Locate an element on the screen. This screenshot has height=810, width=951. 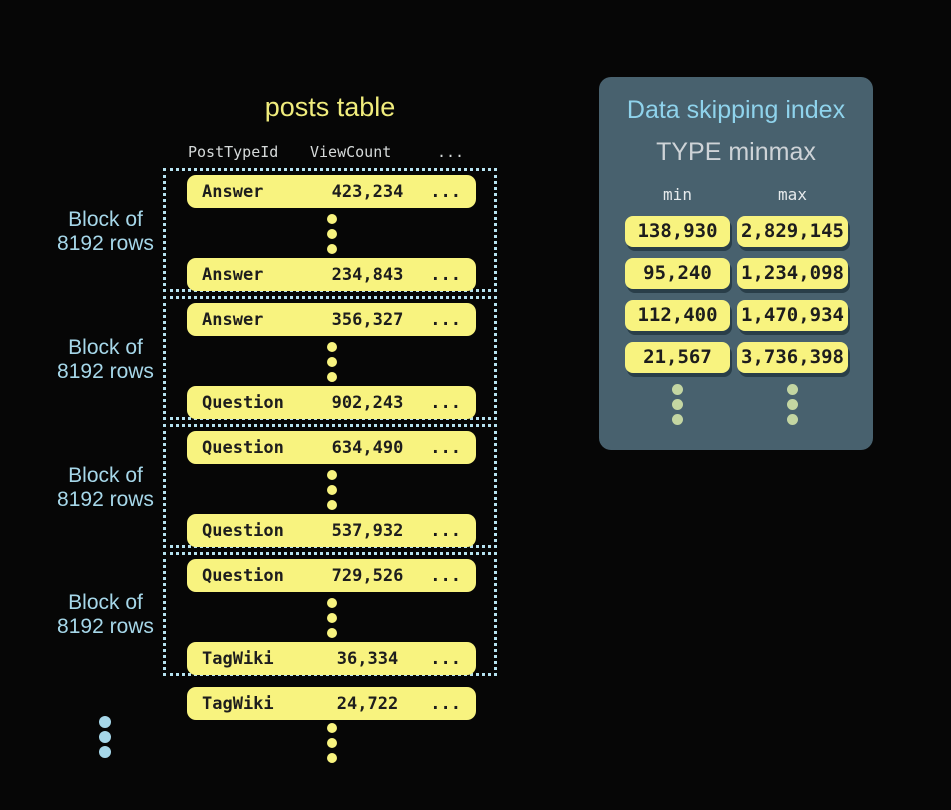
index-panel-title: Data skipping index is located at coordinates (736, 110).